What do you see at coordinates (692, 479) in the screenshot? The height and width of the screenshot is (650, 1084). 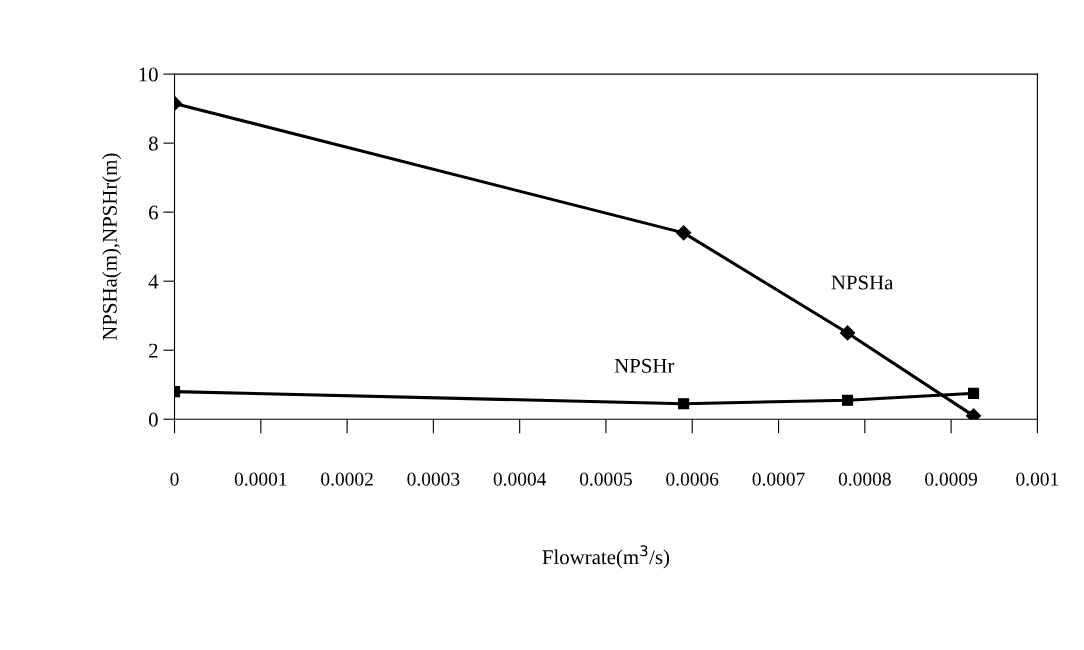 I see `x-tick-label: 0.0006` at bounding box center [692, 479].